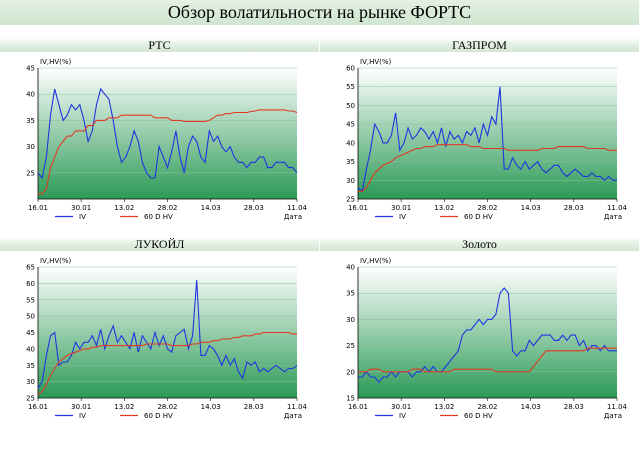 The width and height of the screenshot is (639, 454). I want to click on page-title: Обзор волатильности на рынке ФОРТС, so click(319, 12).